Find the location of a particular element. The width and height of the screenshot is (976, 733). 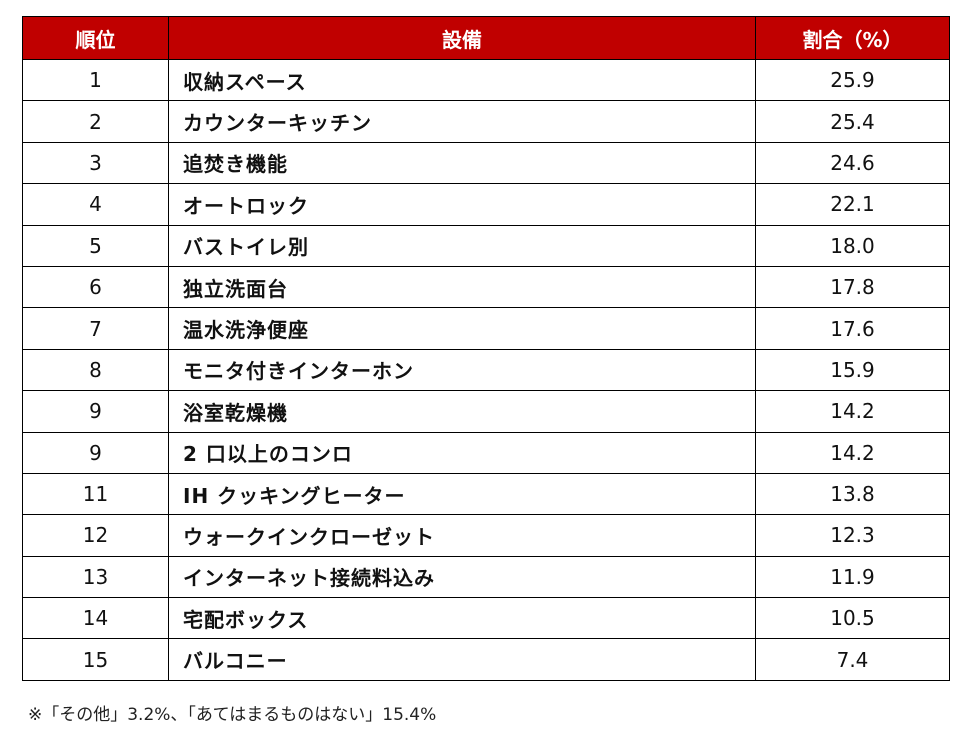

cell-pct: 13.8 is located at coordinates (852, 494).